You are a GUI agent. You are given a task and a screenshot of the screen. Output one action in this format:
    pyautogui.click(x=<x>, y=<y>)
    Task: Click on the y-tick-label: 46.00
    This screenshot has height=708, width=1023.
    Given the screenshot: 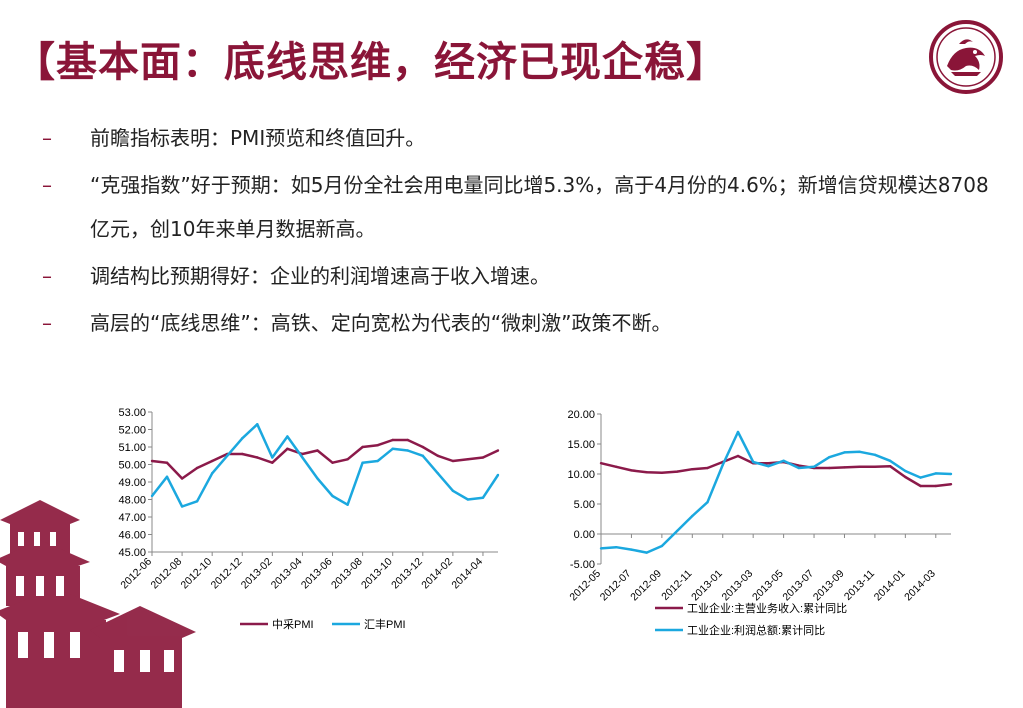 What is the action you would take?
    pyautogui.click(x=132, y=536)
    